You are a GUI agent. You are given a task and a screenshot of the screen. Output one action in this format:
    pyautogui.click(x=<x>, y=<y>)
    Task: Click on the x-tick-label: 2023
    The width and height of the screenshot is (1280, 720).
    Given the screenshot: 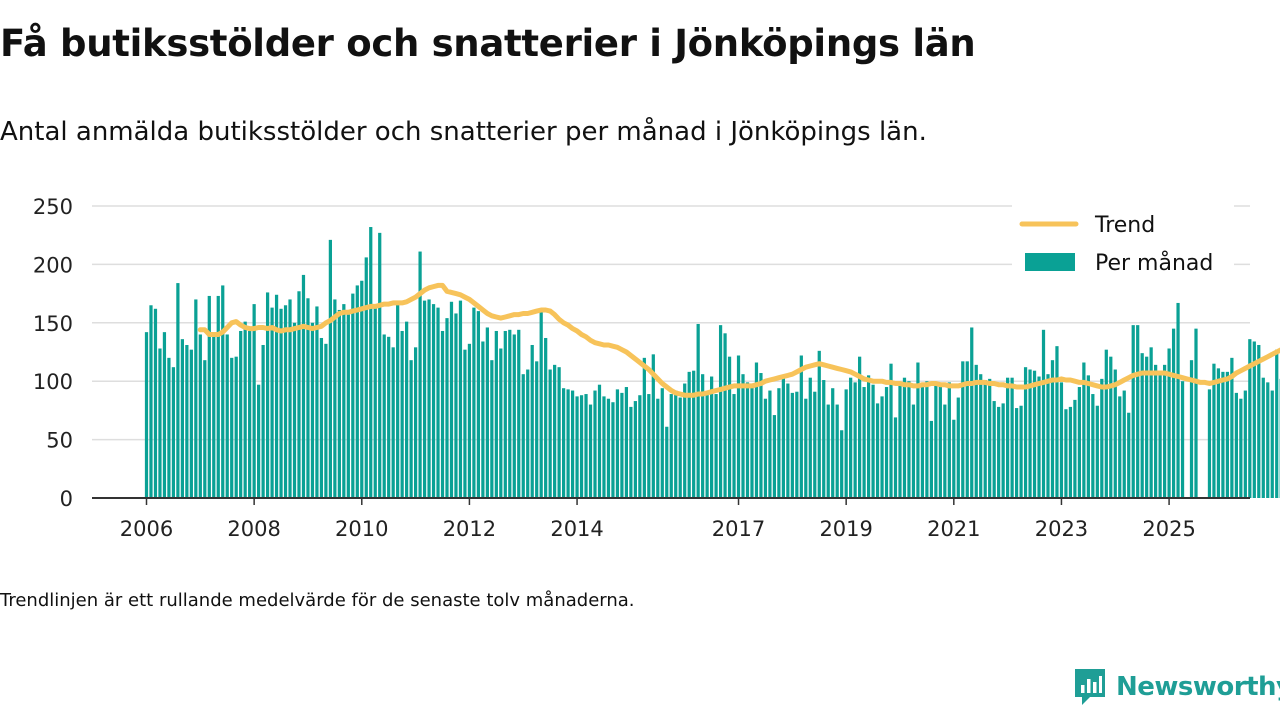 What is the action you would take?
    pyautogui.click(x=1061, y=529)
    